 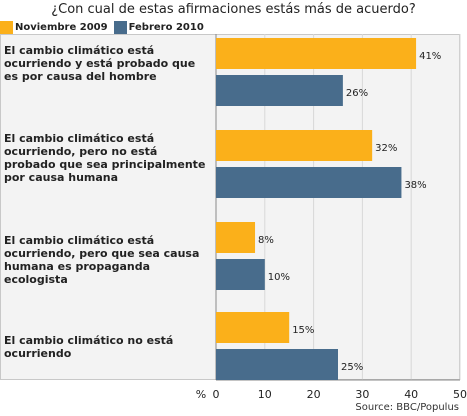 What do you see at coordinates (352, 367) in the screenshot?
I see `bar-value-febrero-2010-4: 25%` at bounding box center [352, 367].